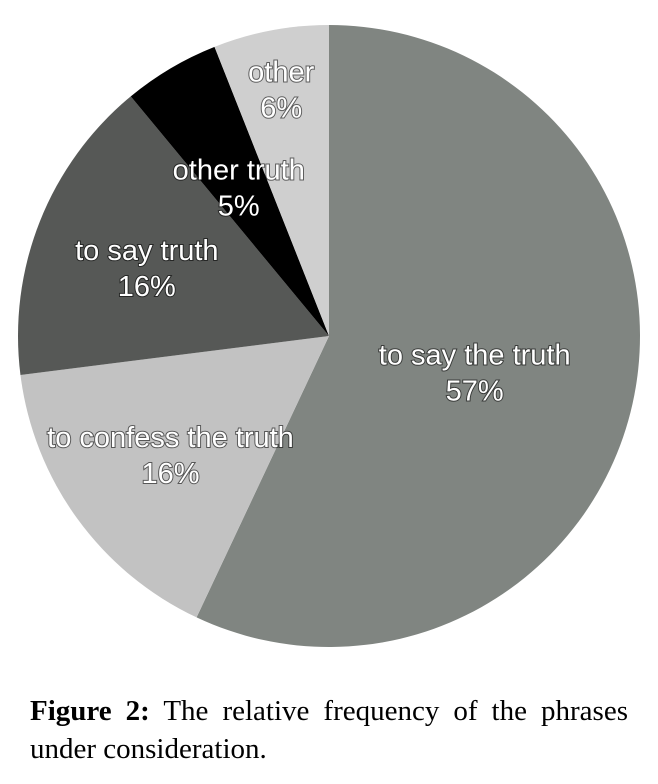  I want to click on slice-label: other truth, so click(239, 170).